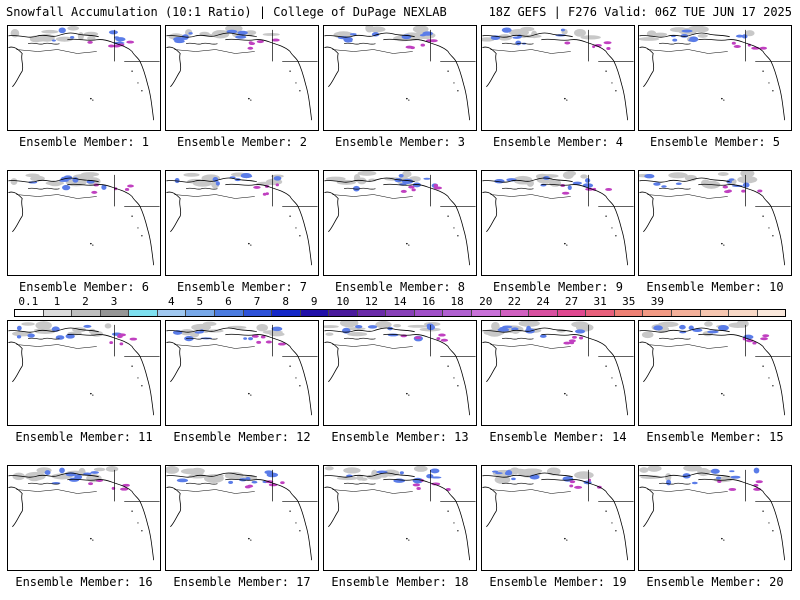 Image resolution: width=800 pixels, height=600 pixels. I want to click on legend-tick-label: 2, so click(85, 301).